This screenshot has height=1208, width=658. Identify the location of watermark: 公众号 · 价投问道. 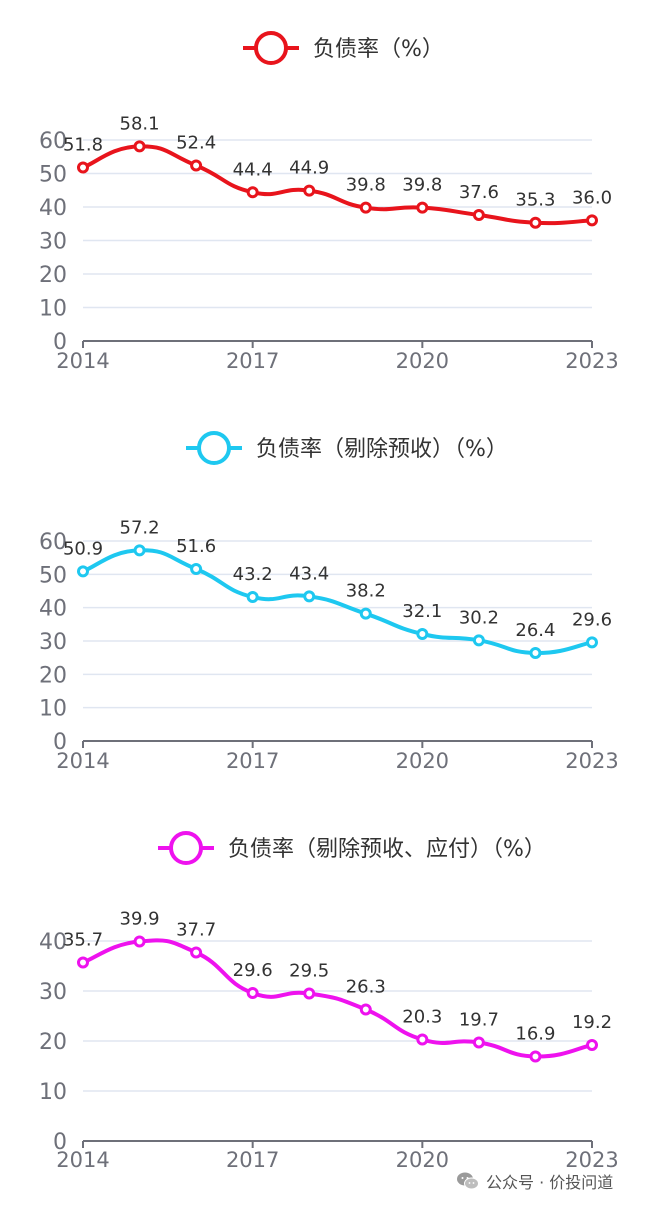
(534, 1181).